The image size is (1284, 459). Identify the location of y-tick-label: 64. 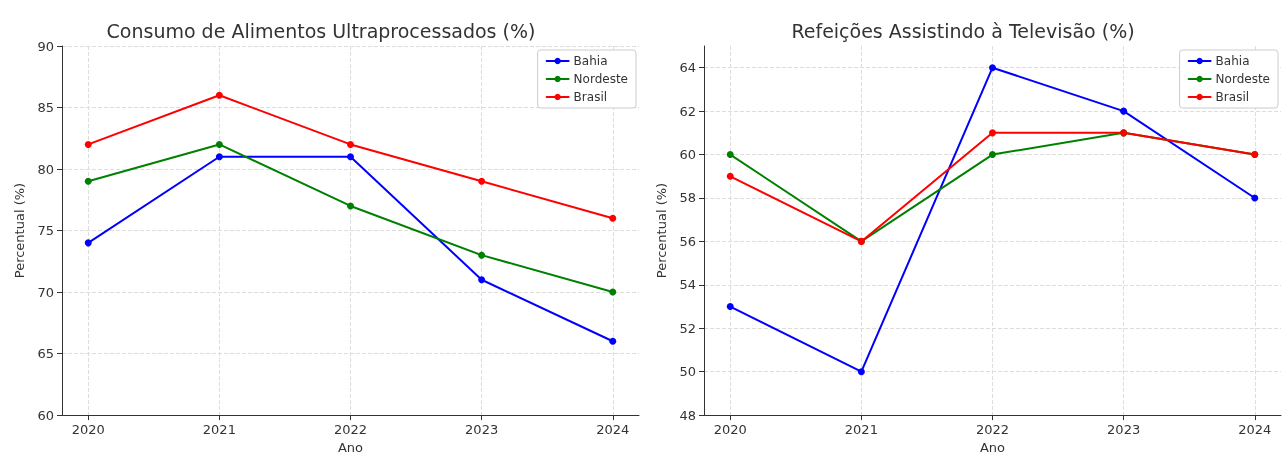
(687, 68).